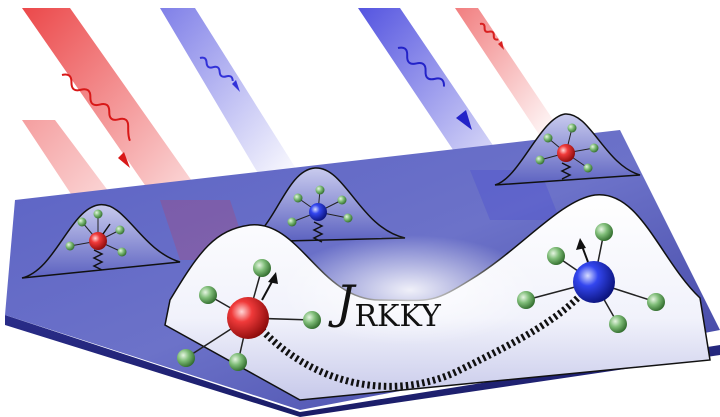 This screenshot has height=417, width=720. What do you see at coordinates (318, 232) in the screenshot?
I see `spring-small-middle` at bounding box center [318, 232].